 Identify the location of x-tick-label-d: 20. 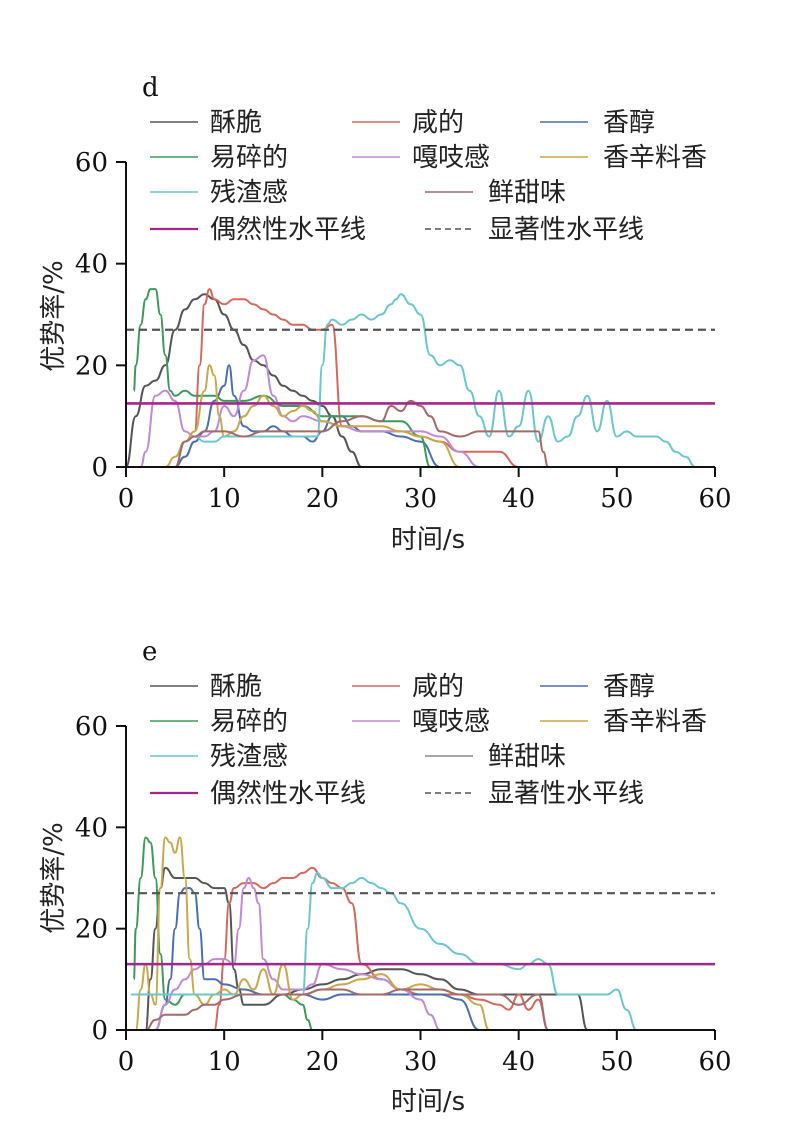
(322, 499).